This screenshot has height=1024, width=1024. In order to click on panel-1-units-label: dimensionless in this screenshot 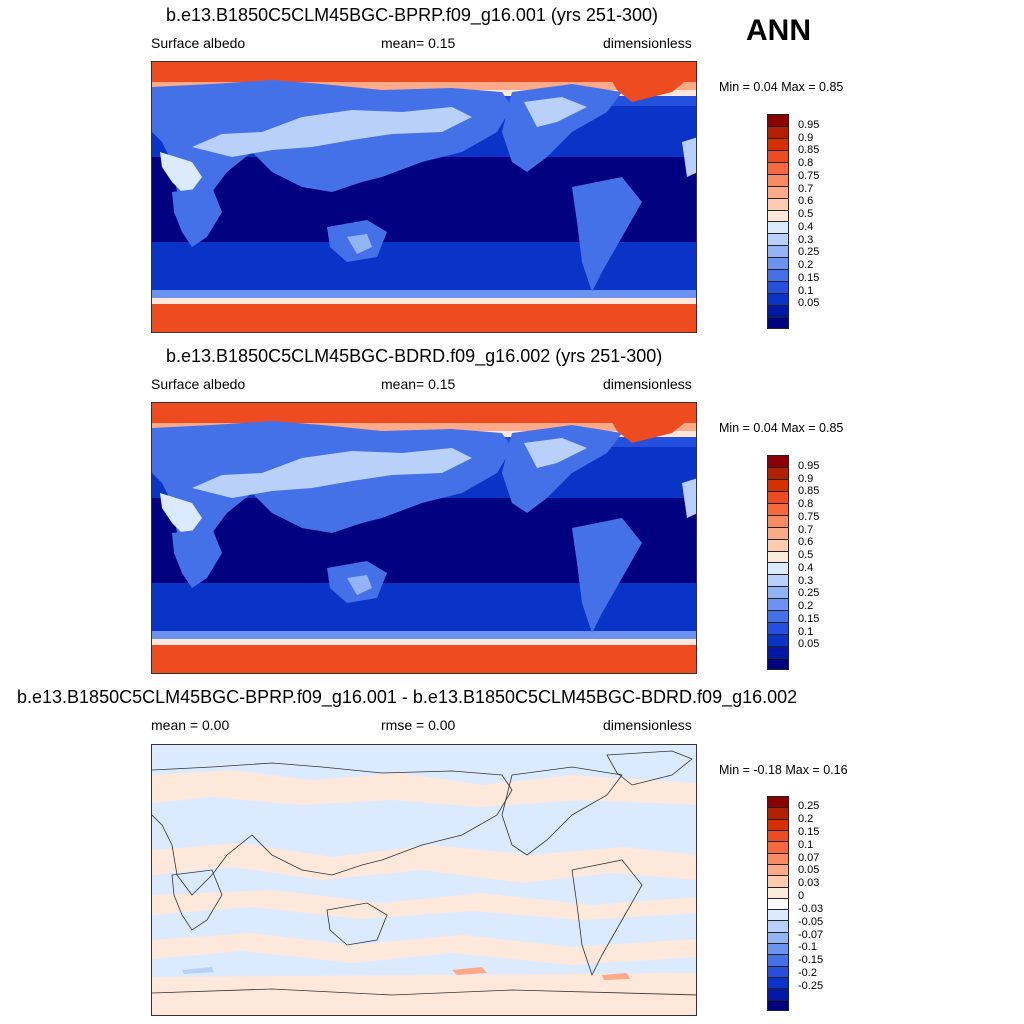, I will do `click(647, 43)`.